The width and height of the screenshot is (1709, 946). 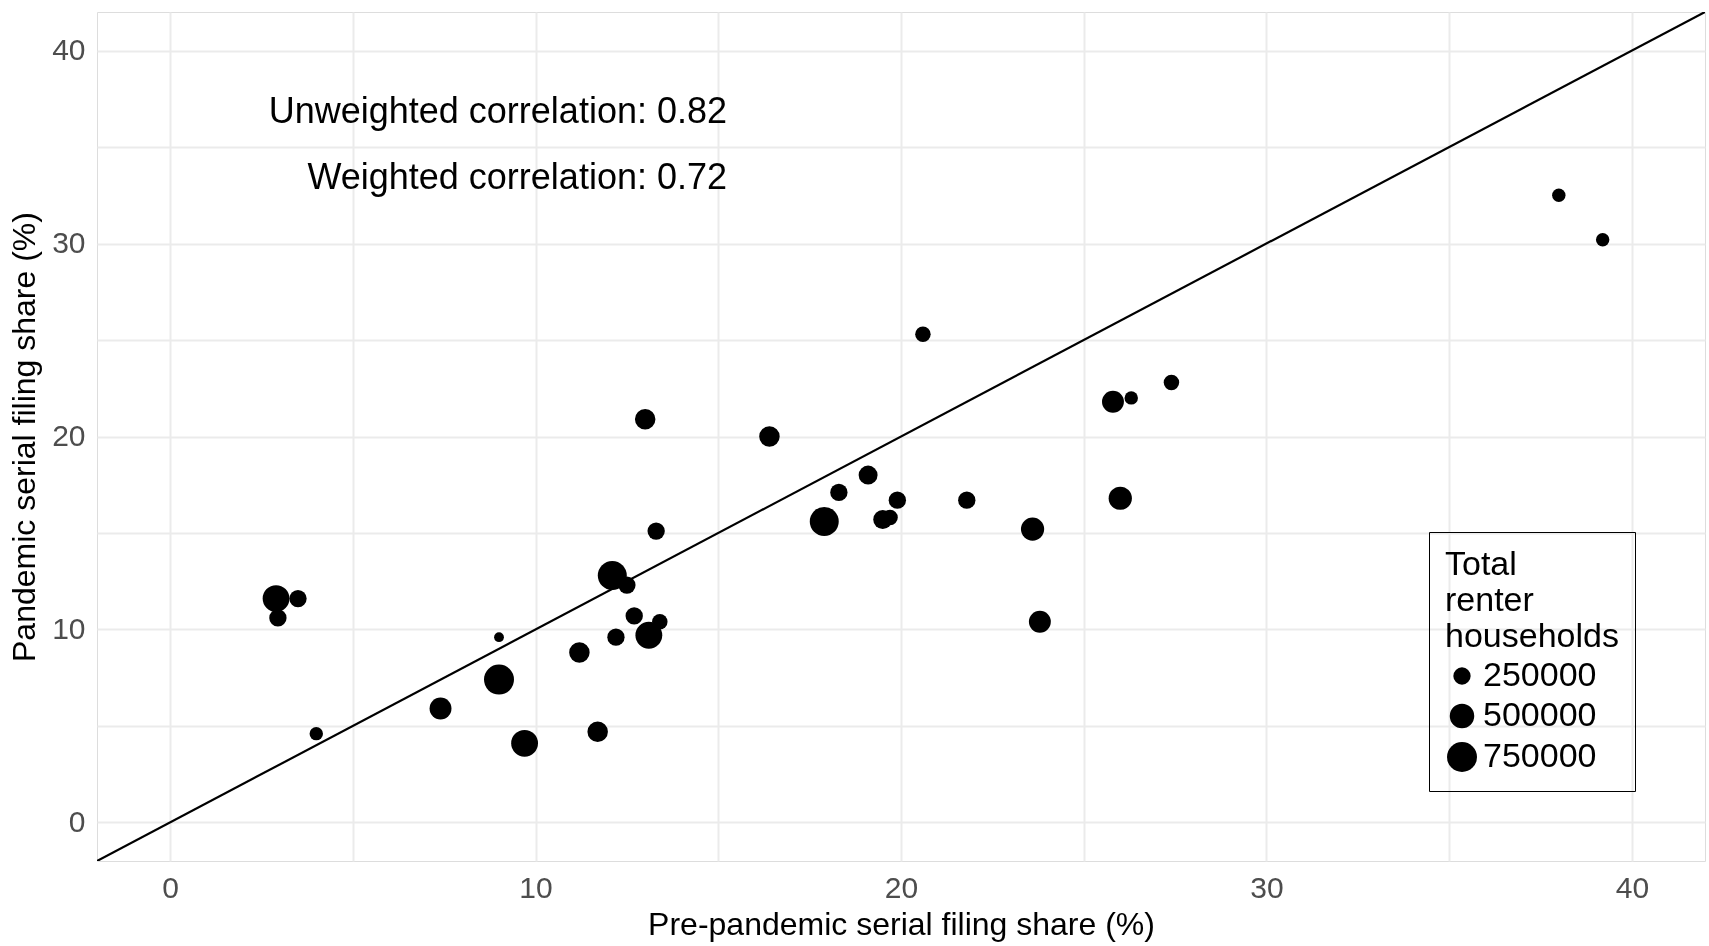 What do you see at coordinates (77, 821) in the screenshot?
I see `y-tick-label: 0` at bounding box center [77, 821].